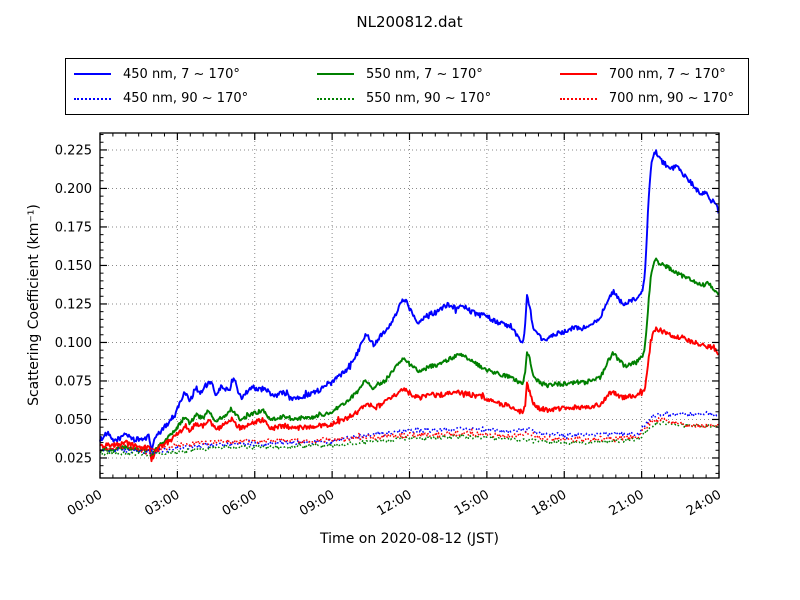 The image size is (800, 600). Describe the element at coordinates (73, 420) in the screenshot. I see `y-tick-label: 0.050` at that location.